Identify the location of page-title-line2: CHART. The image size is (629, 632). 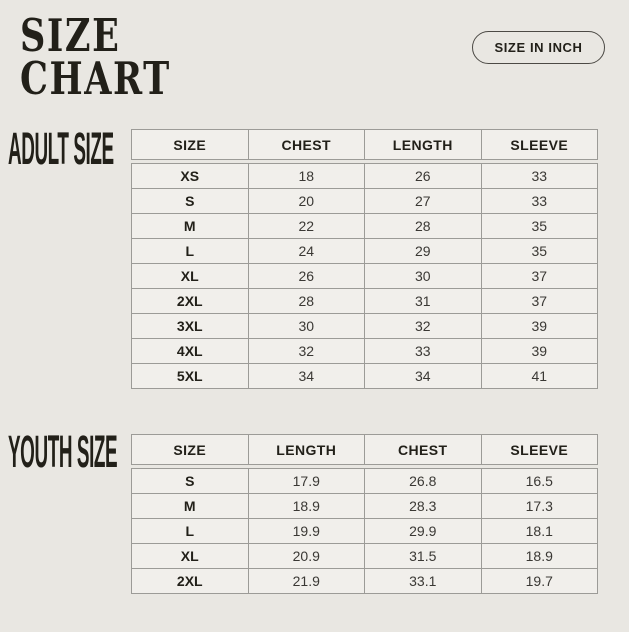
(95, 78).